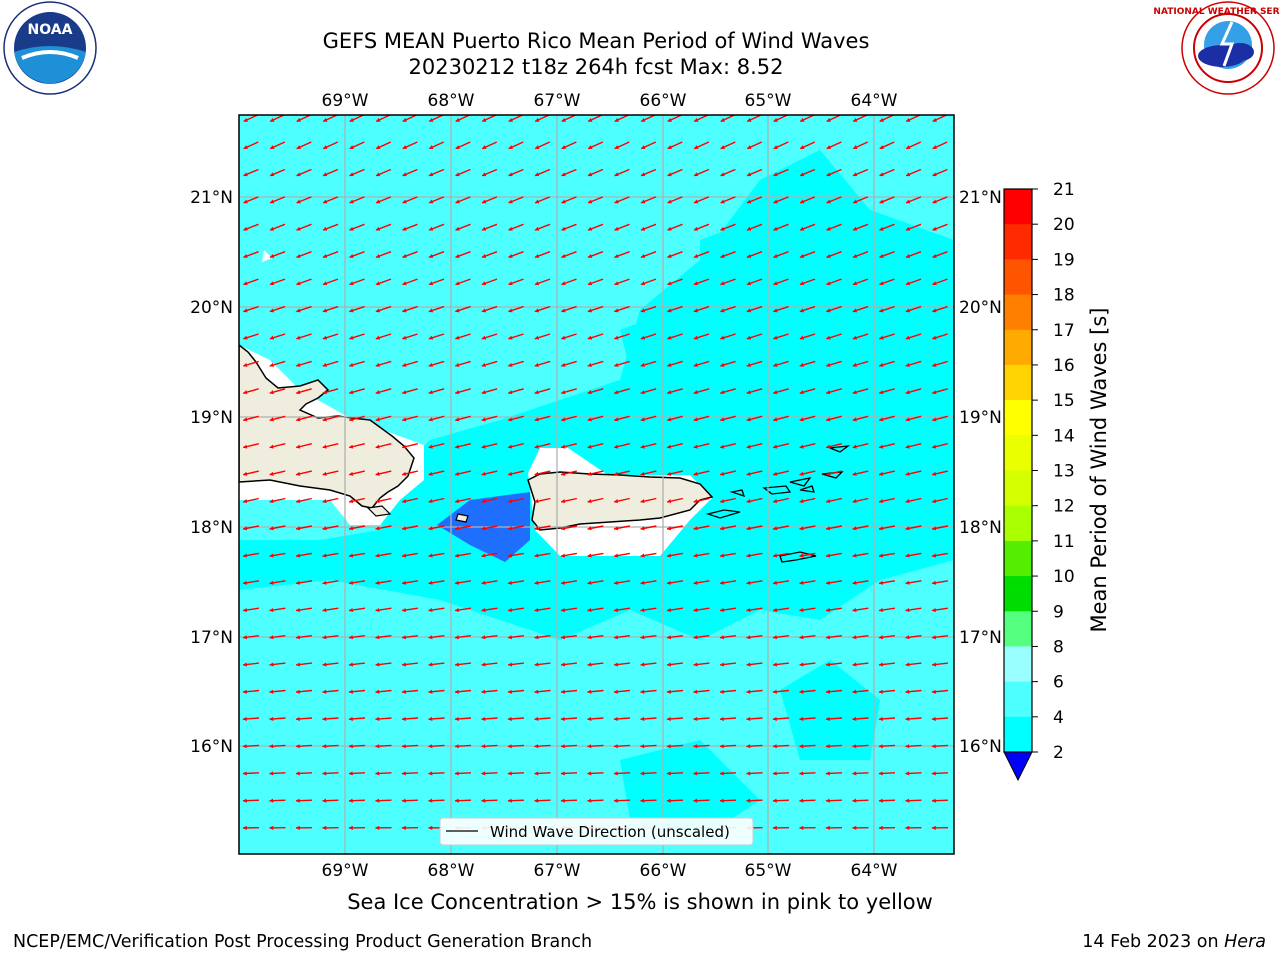 This screenshot has height=960, width=1280. Describe the element at coordinates (1058, 612) in the screenshot. I see `colorbar-tick-label: 9` at that location.